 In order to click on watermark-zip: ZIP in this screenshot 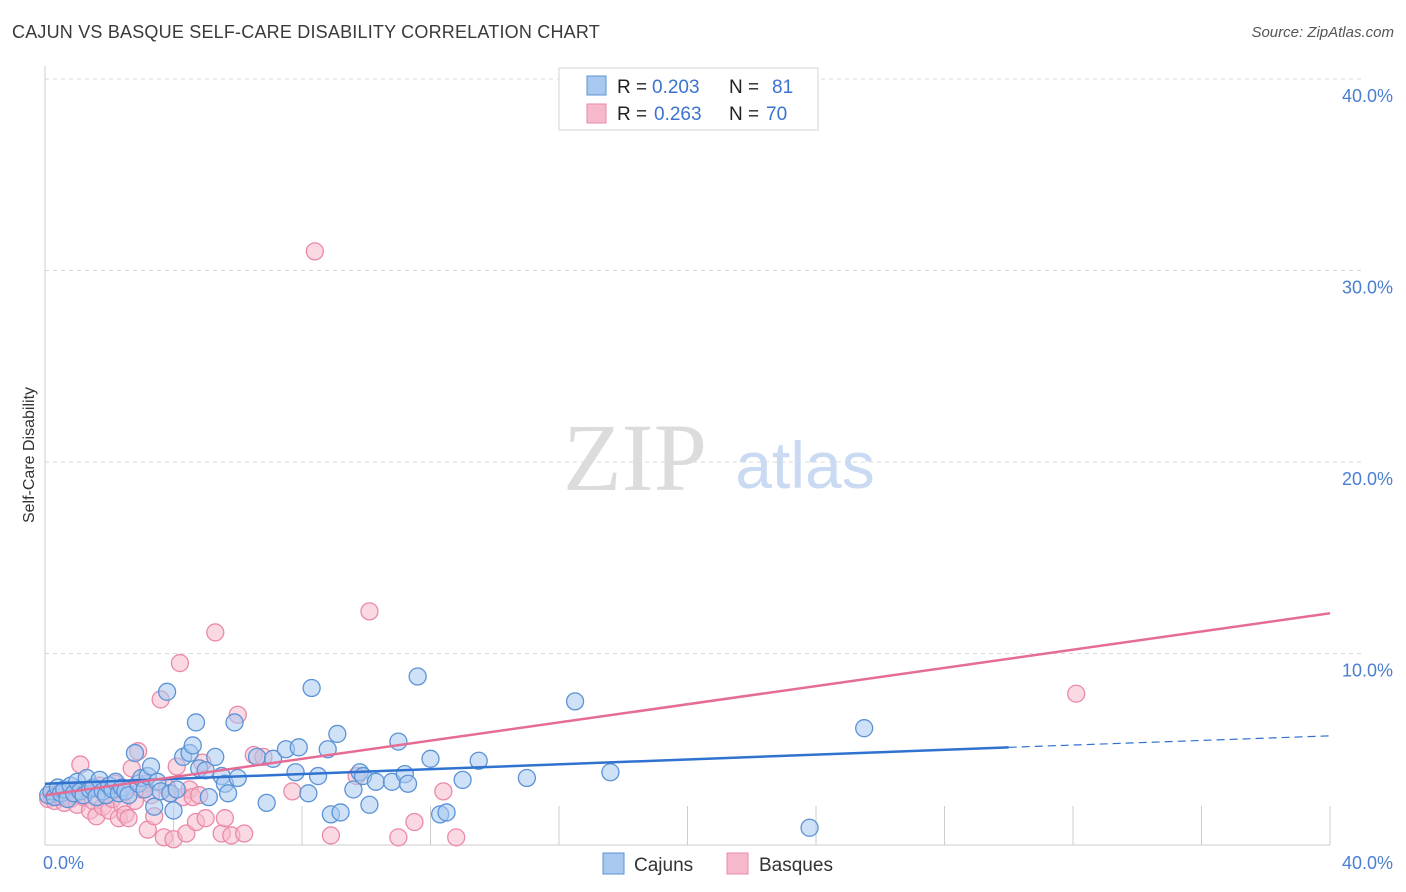, I will do `click(635, 457)`.